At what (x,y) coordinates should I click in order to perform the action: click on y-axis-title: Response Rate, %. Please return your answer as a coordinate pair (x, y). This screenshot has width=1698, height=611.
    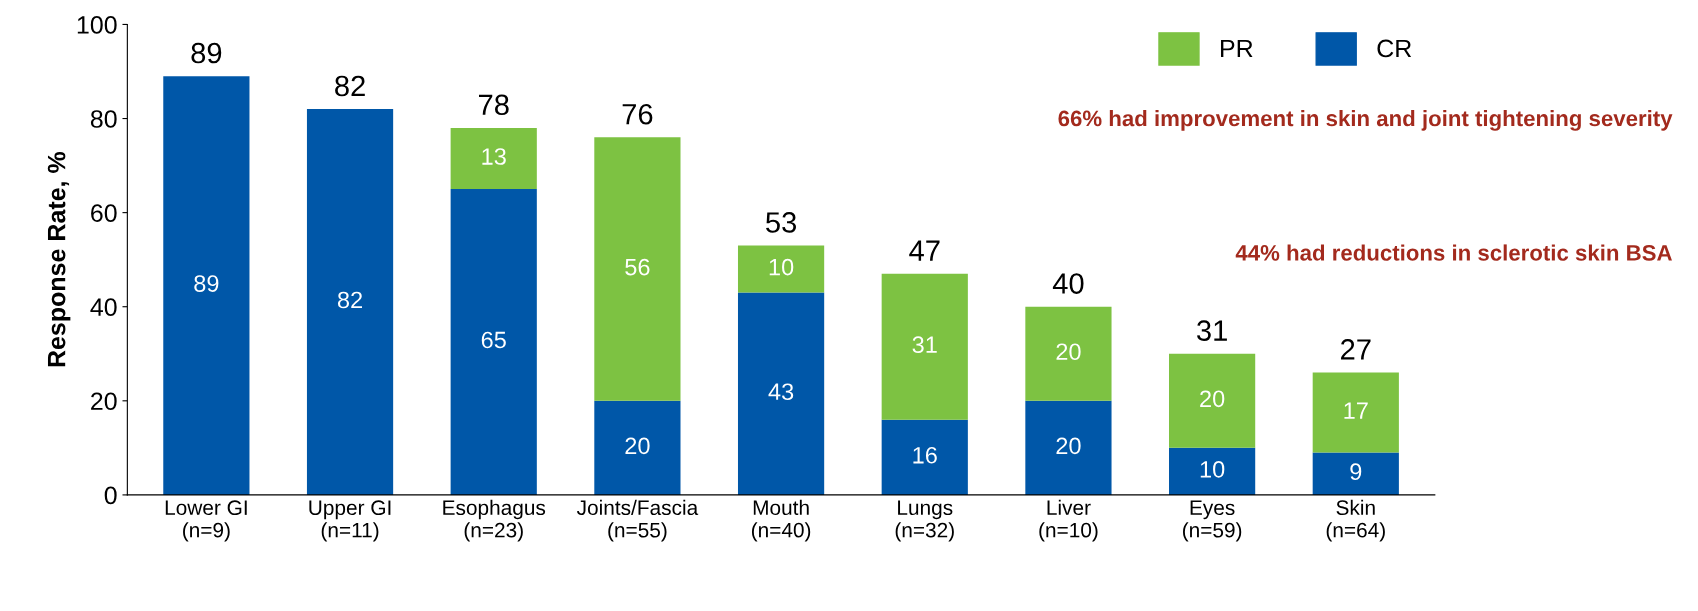
    Looking at the image, I should click on (59, 259).